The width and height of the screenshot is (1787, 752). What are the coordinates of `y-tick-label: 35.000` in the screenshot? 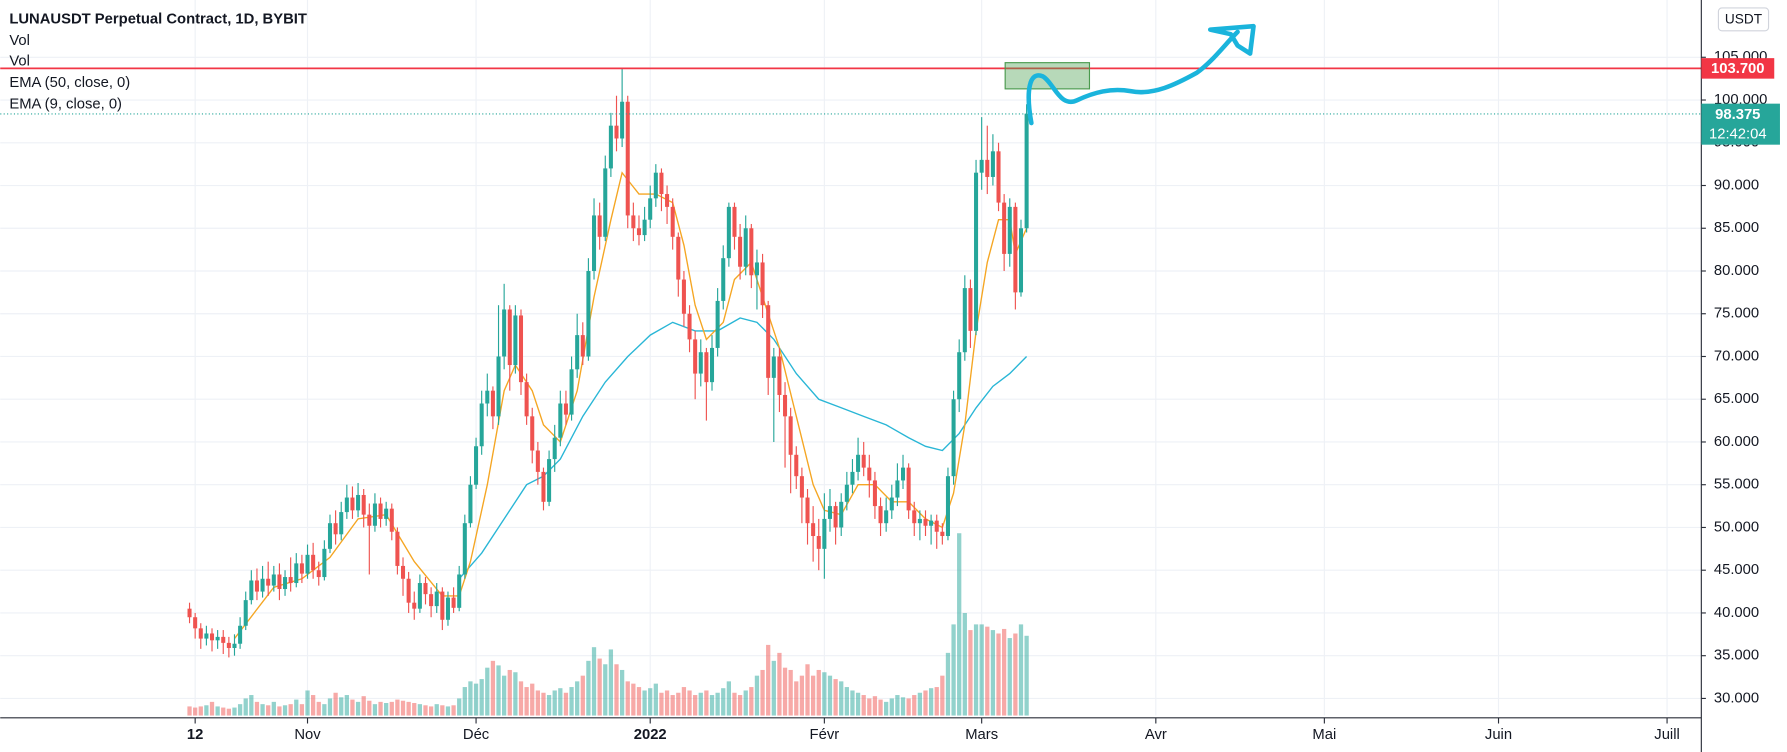 It's located at (1736, 656).